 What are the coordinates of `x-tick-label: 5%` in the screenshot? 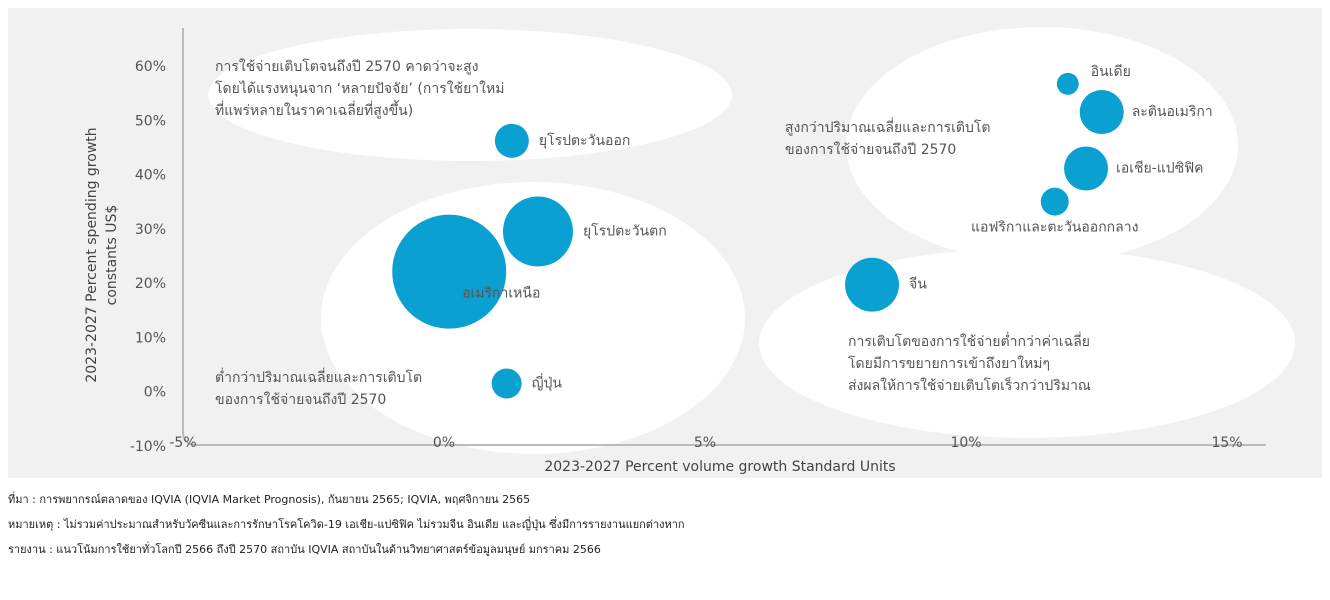 It's located at (705, 443).